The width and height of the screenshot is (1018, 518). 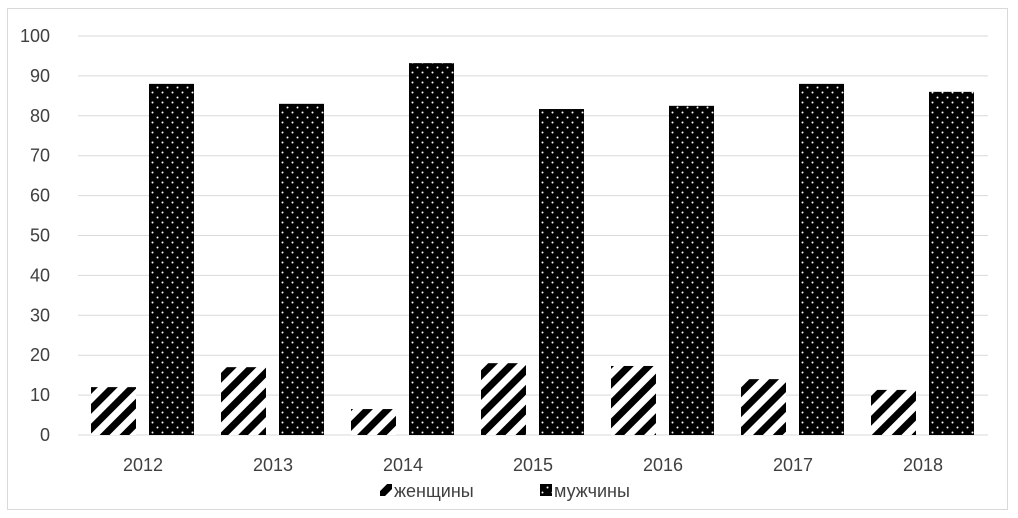 I want to click on bar-men-2018, so click(x=951, y=263).